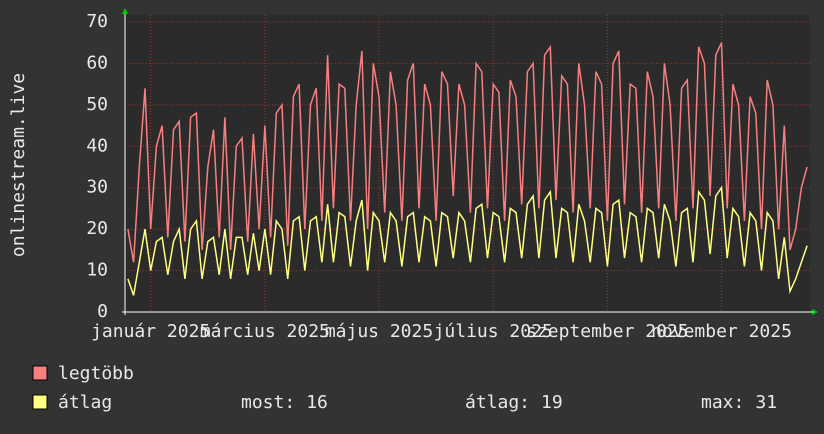  I want to click on y-tick-label: 10, so click(97, 270).